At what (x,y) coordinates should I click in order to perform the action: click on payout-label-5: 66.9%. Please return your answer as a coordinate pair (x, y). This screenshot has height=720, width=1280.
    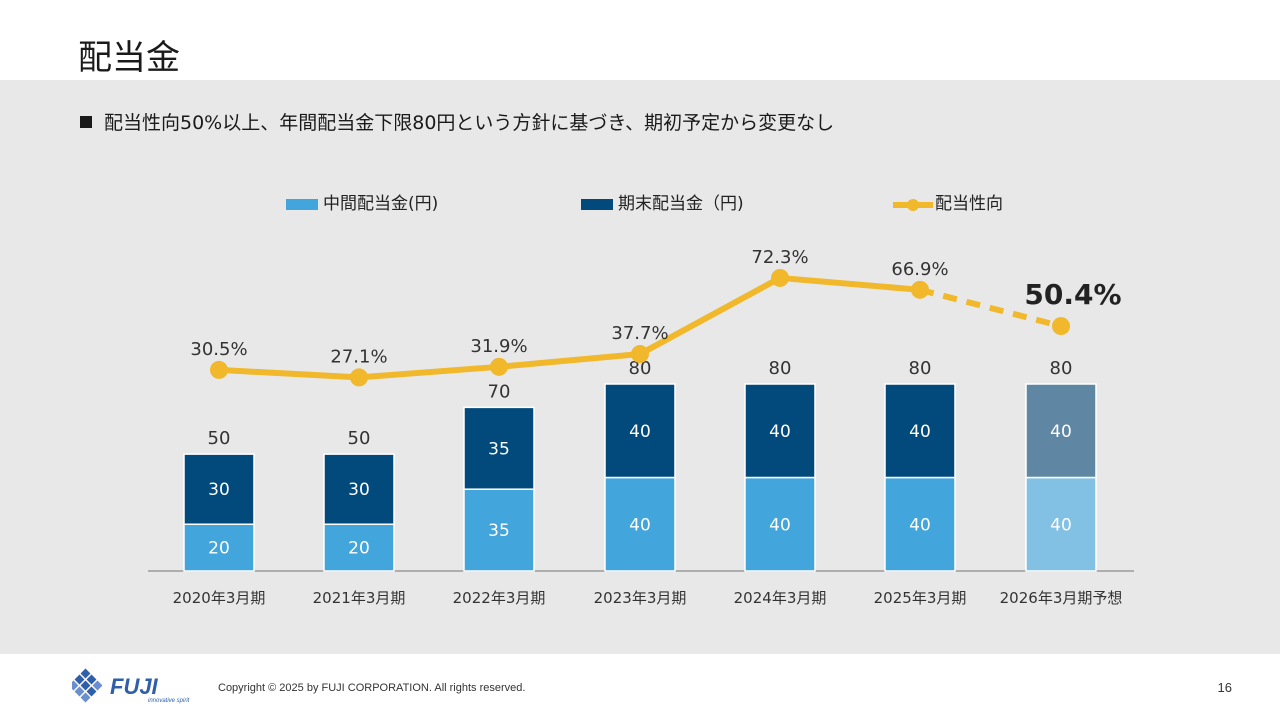
    Looking at the image, I should click on (919, 269).